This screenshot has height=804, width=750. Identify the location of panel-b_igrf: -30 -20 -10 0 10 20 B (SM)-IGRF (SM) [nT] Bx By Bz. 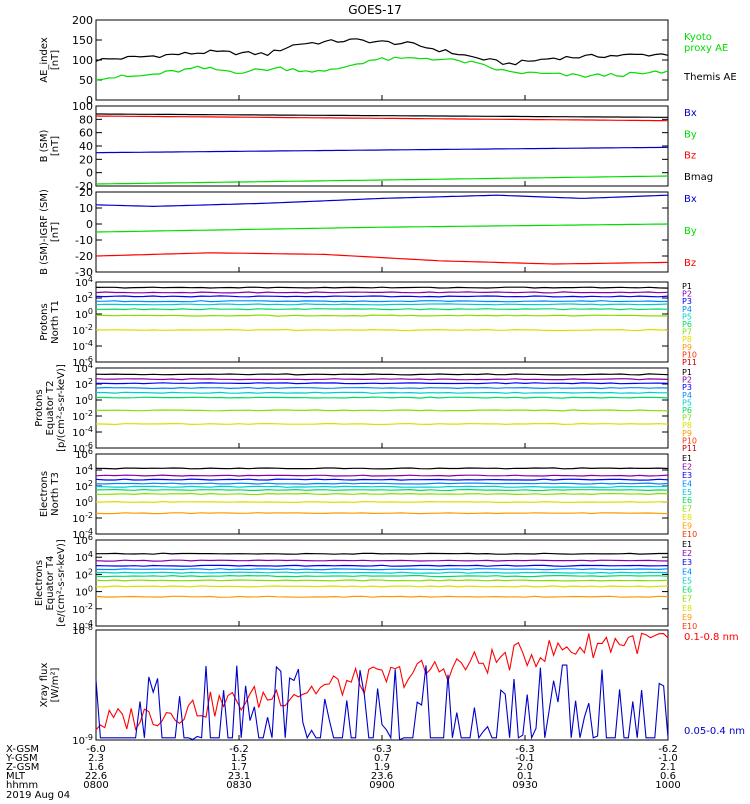
(368, 232).